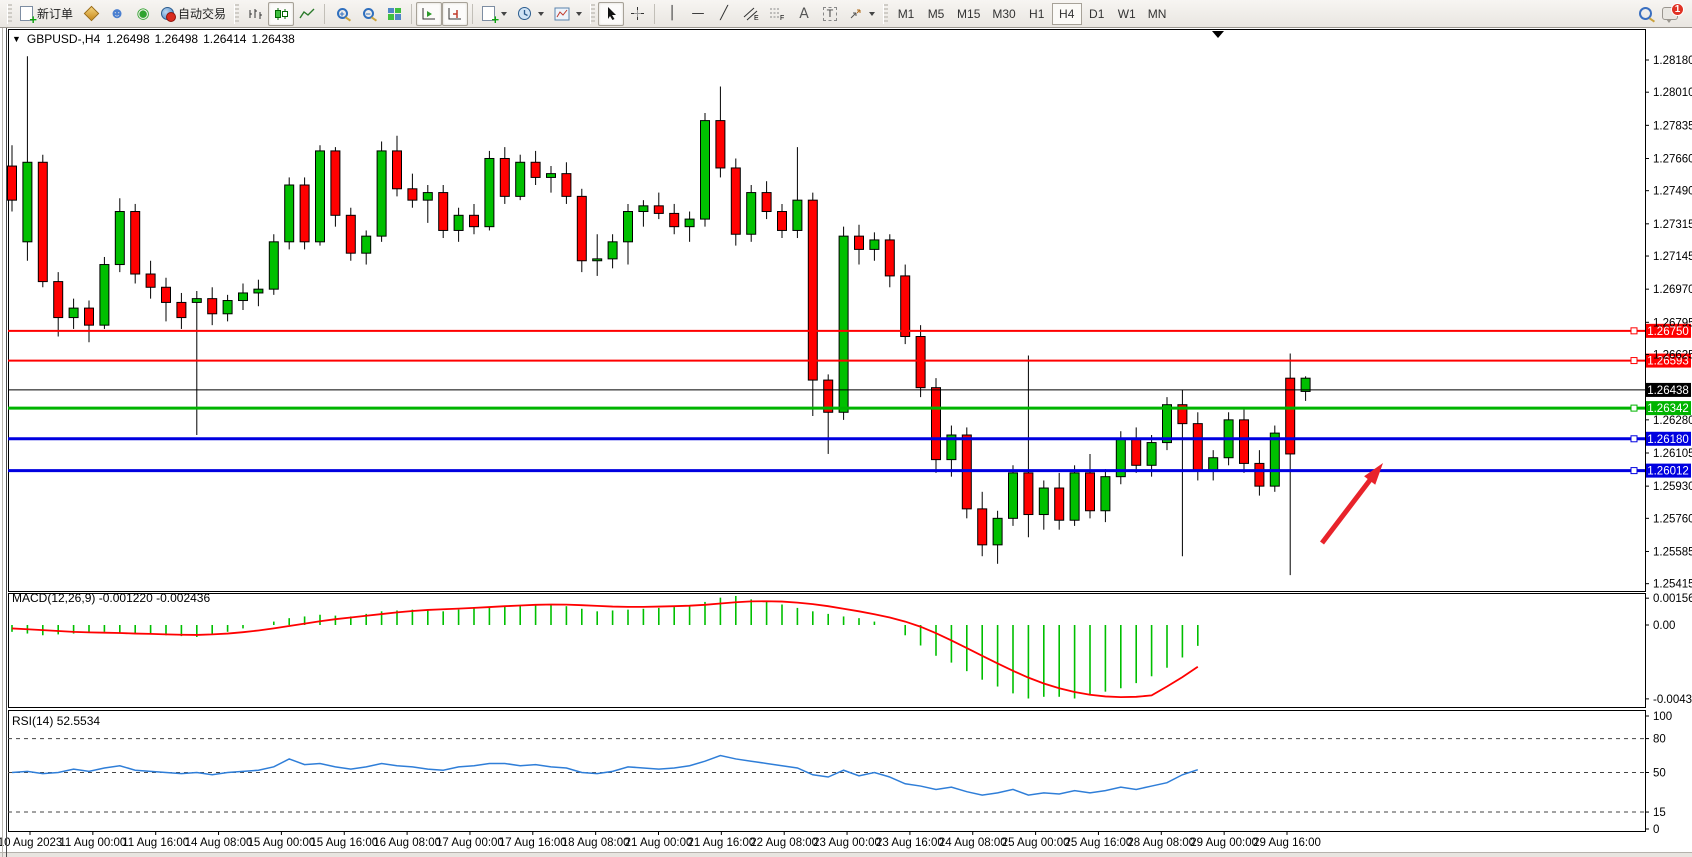  Describe the element at coordinates (273, 39) in the screenshot. I see `close-value: 1.26438` at that location.